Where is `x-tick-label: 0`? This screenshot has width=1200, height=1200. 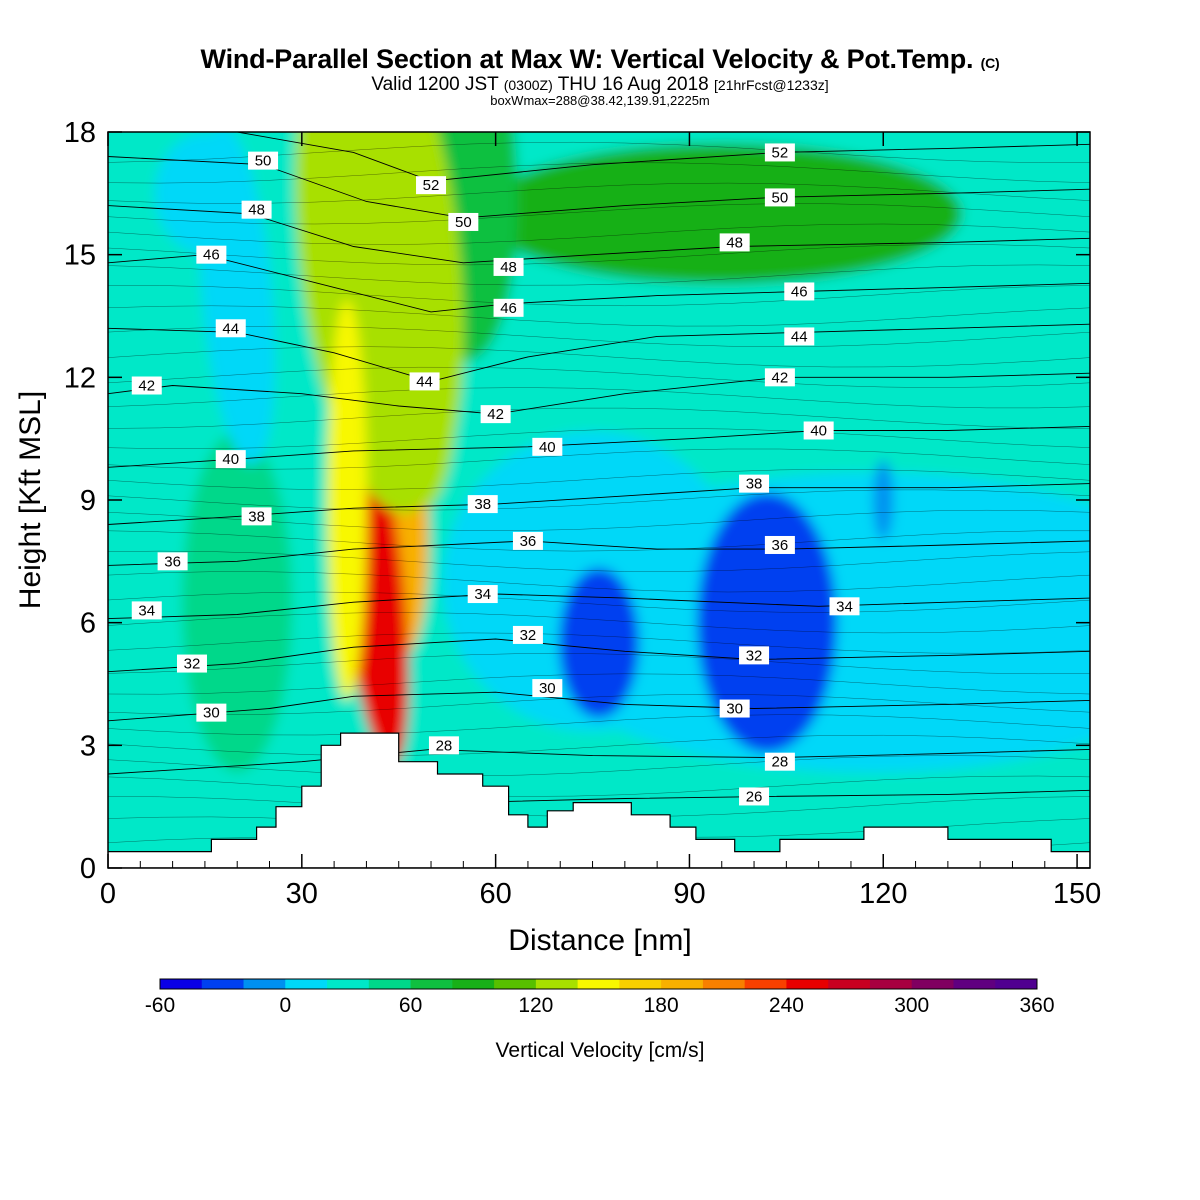
x-tick-label: 0 is located at coordinates (108, 894).